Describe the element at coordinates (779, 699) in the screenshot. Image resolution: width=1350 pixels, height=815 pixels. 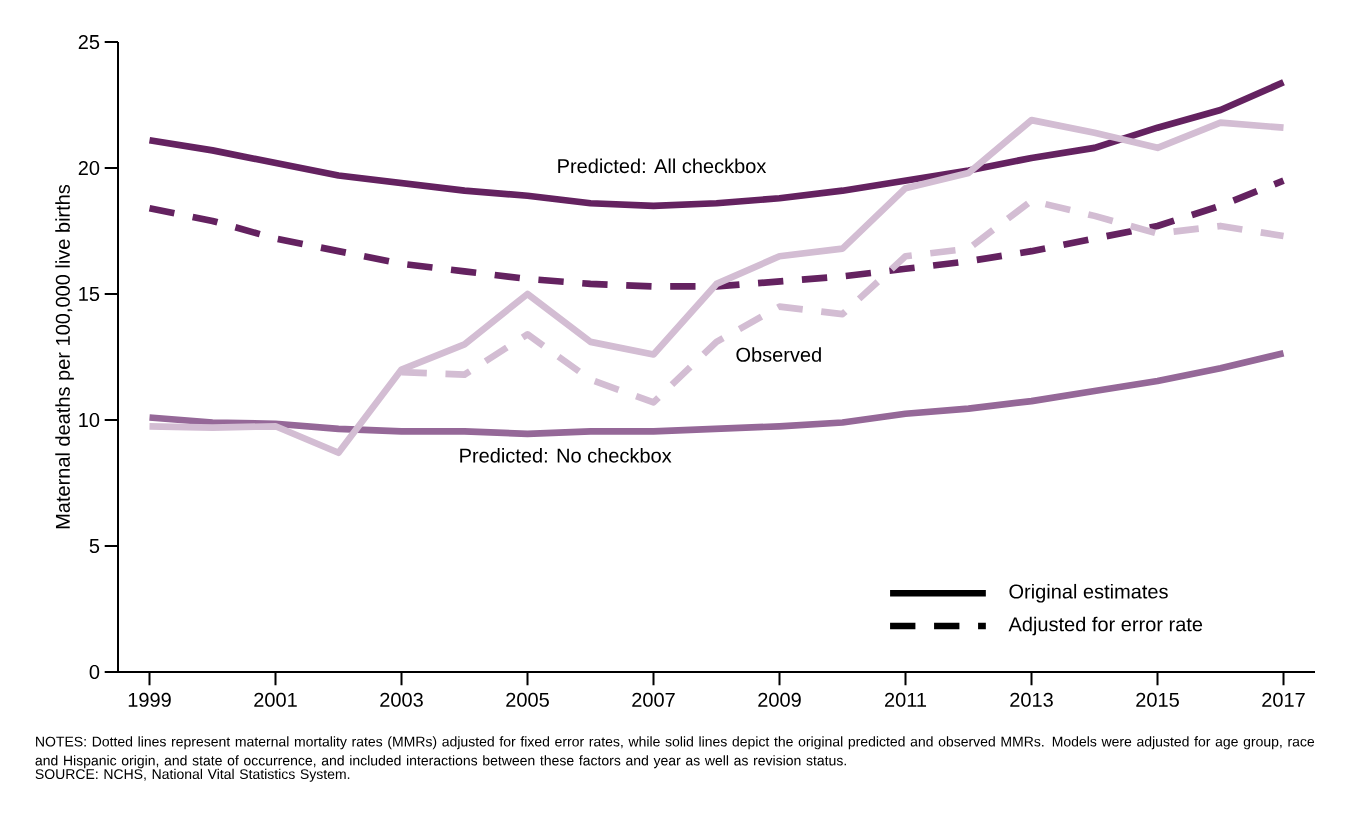
I see `x-tick-label: 2009` at that location.